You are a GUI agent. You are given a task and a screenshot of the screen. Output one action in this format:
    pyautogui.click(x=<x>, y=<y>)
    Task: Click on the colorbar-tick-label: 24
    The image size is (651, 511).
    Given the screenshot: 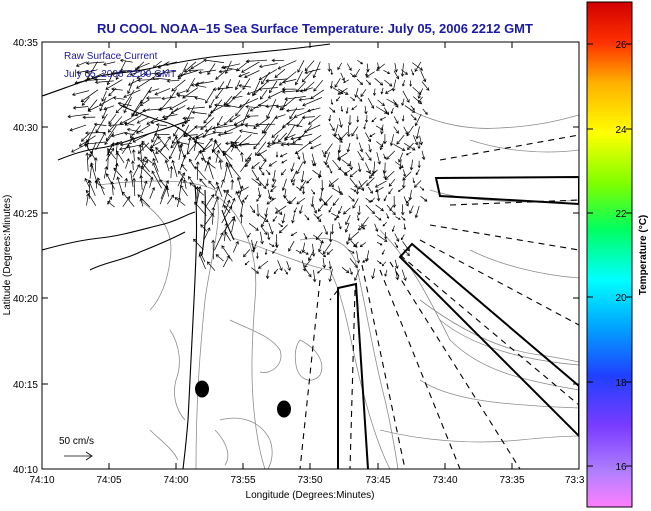 What is the action you would take?
    pyautogui.click(x=621, y=130)
    